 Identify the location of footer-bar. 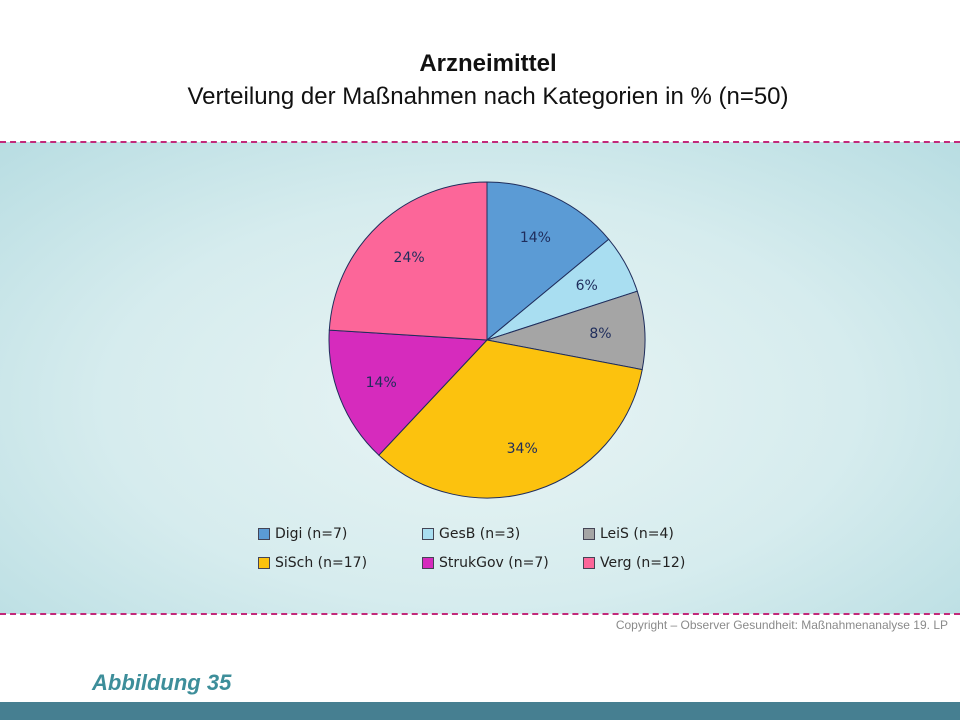
(480, 711).